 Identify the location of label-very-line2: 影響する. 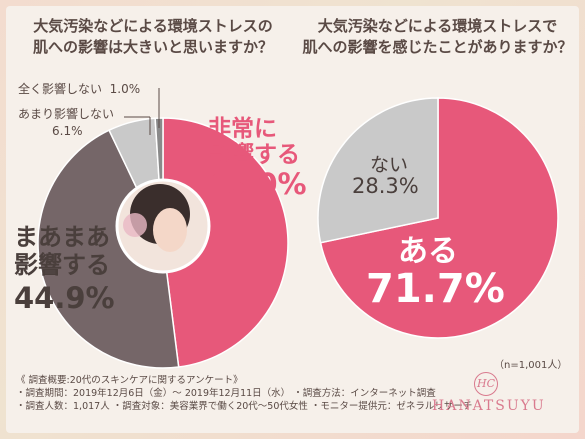
(254, 155).